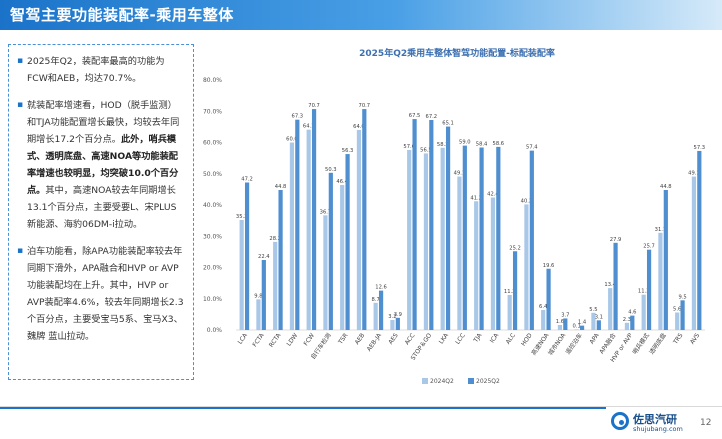 The image size is (722, 439). What do you see at coordinates (392, 317) in the screenshot?
I see `data-label-2024Q2: 3.2` at bounding box center [392, 317].